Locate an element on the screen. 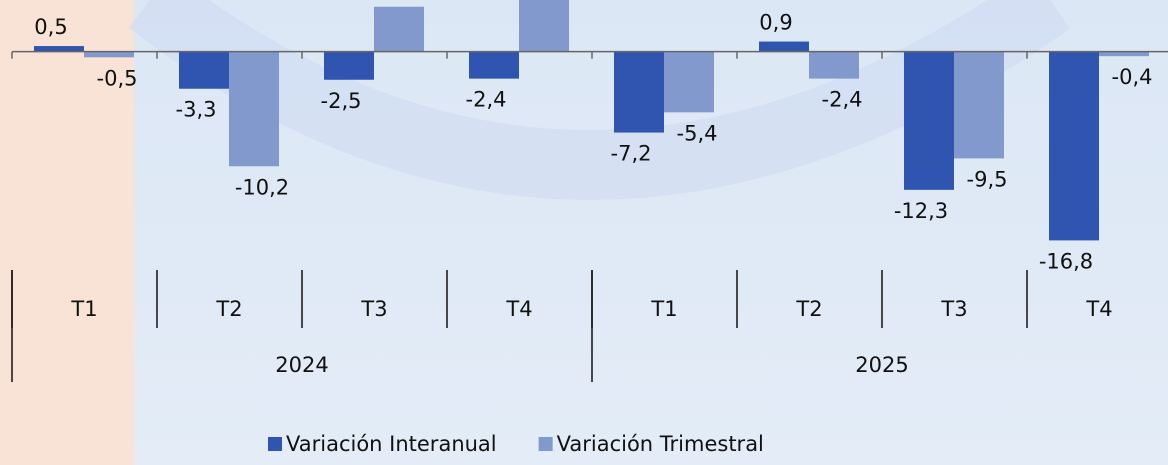 The width and height of the screenshot is (1168, 465). value-label: -12,3 is located at coordinates (921, 211).